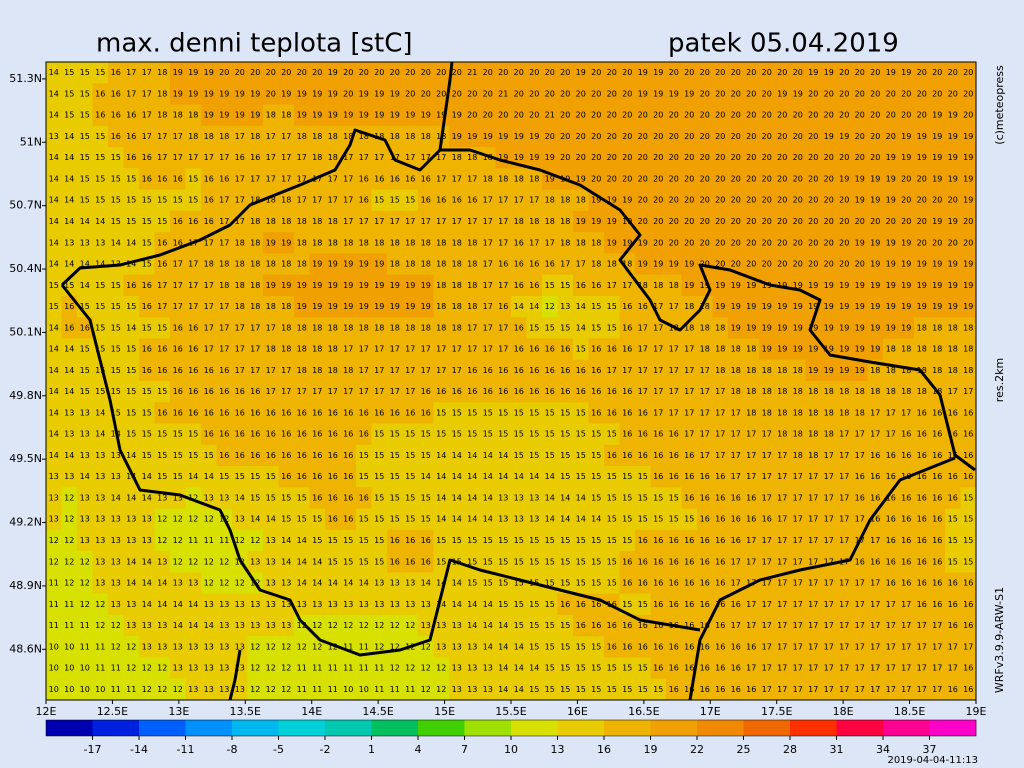 This screenshot has height=768, width=1024. Describe the element at coordinates (909, 711) in the screenshot. I see `lon-tick-label: 18.5E` at that location.